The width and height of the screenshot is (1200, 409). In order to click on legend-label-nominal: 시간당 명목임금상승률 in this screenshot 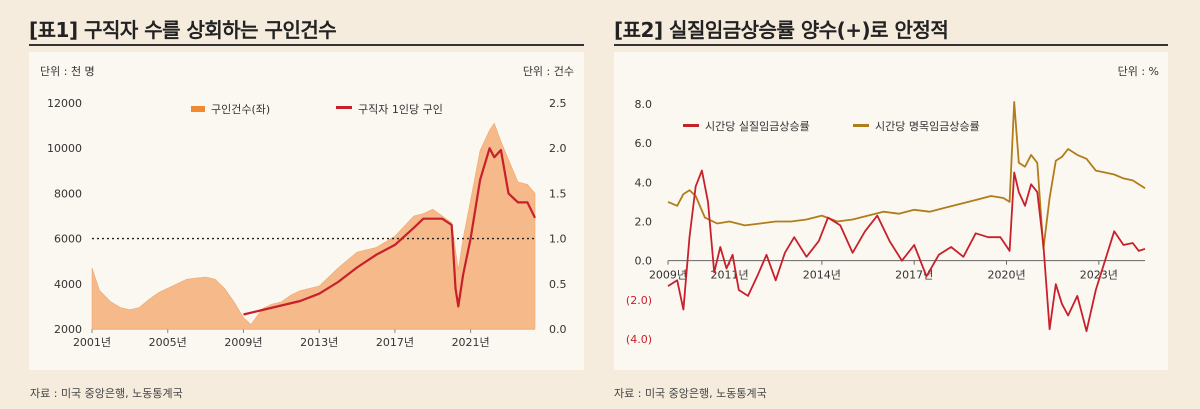, I will do `click(927, 126)`.